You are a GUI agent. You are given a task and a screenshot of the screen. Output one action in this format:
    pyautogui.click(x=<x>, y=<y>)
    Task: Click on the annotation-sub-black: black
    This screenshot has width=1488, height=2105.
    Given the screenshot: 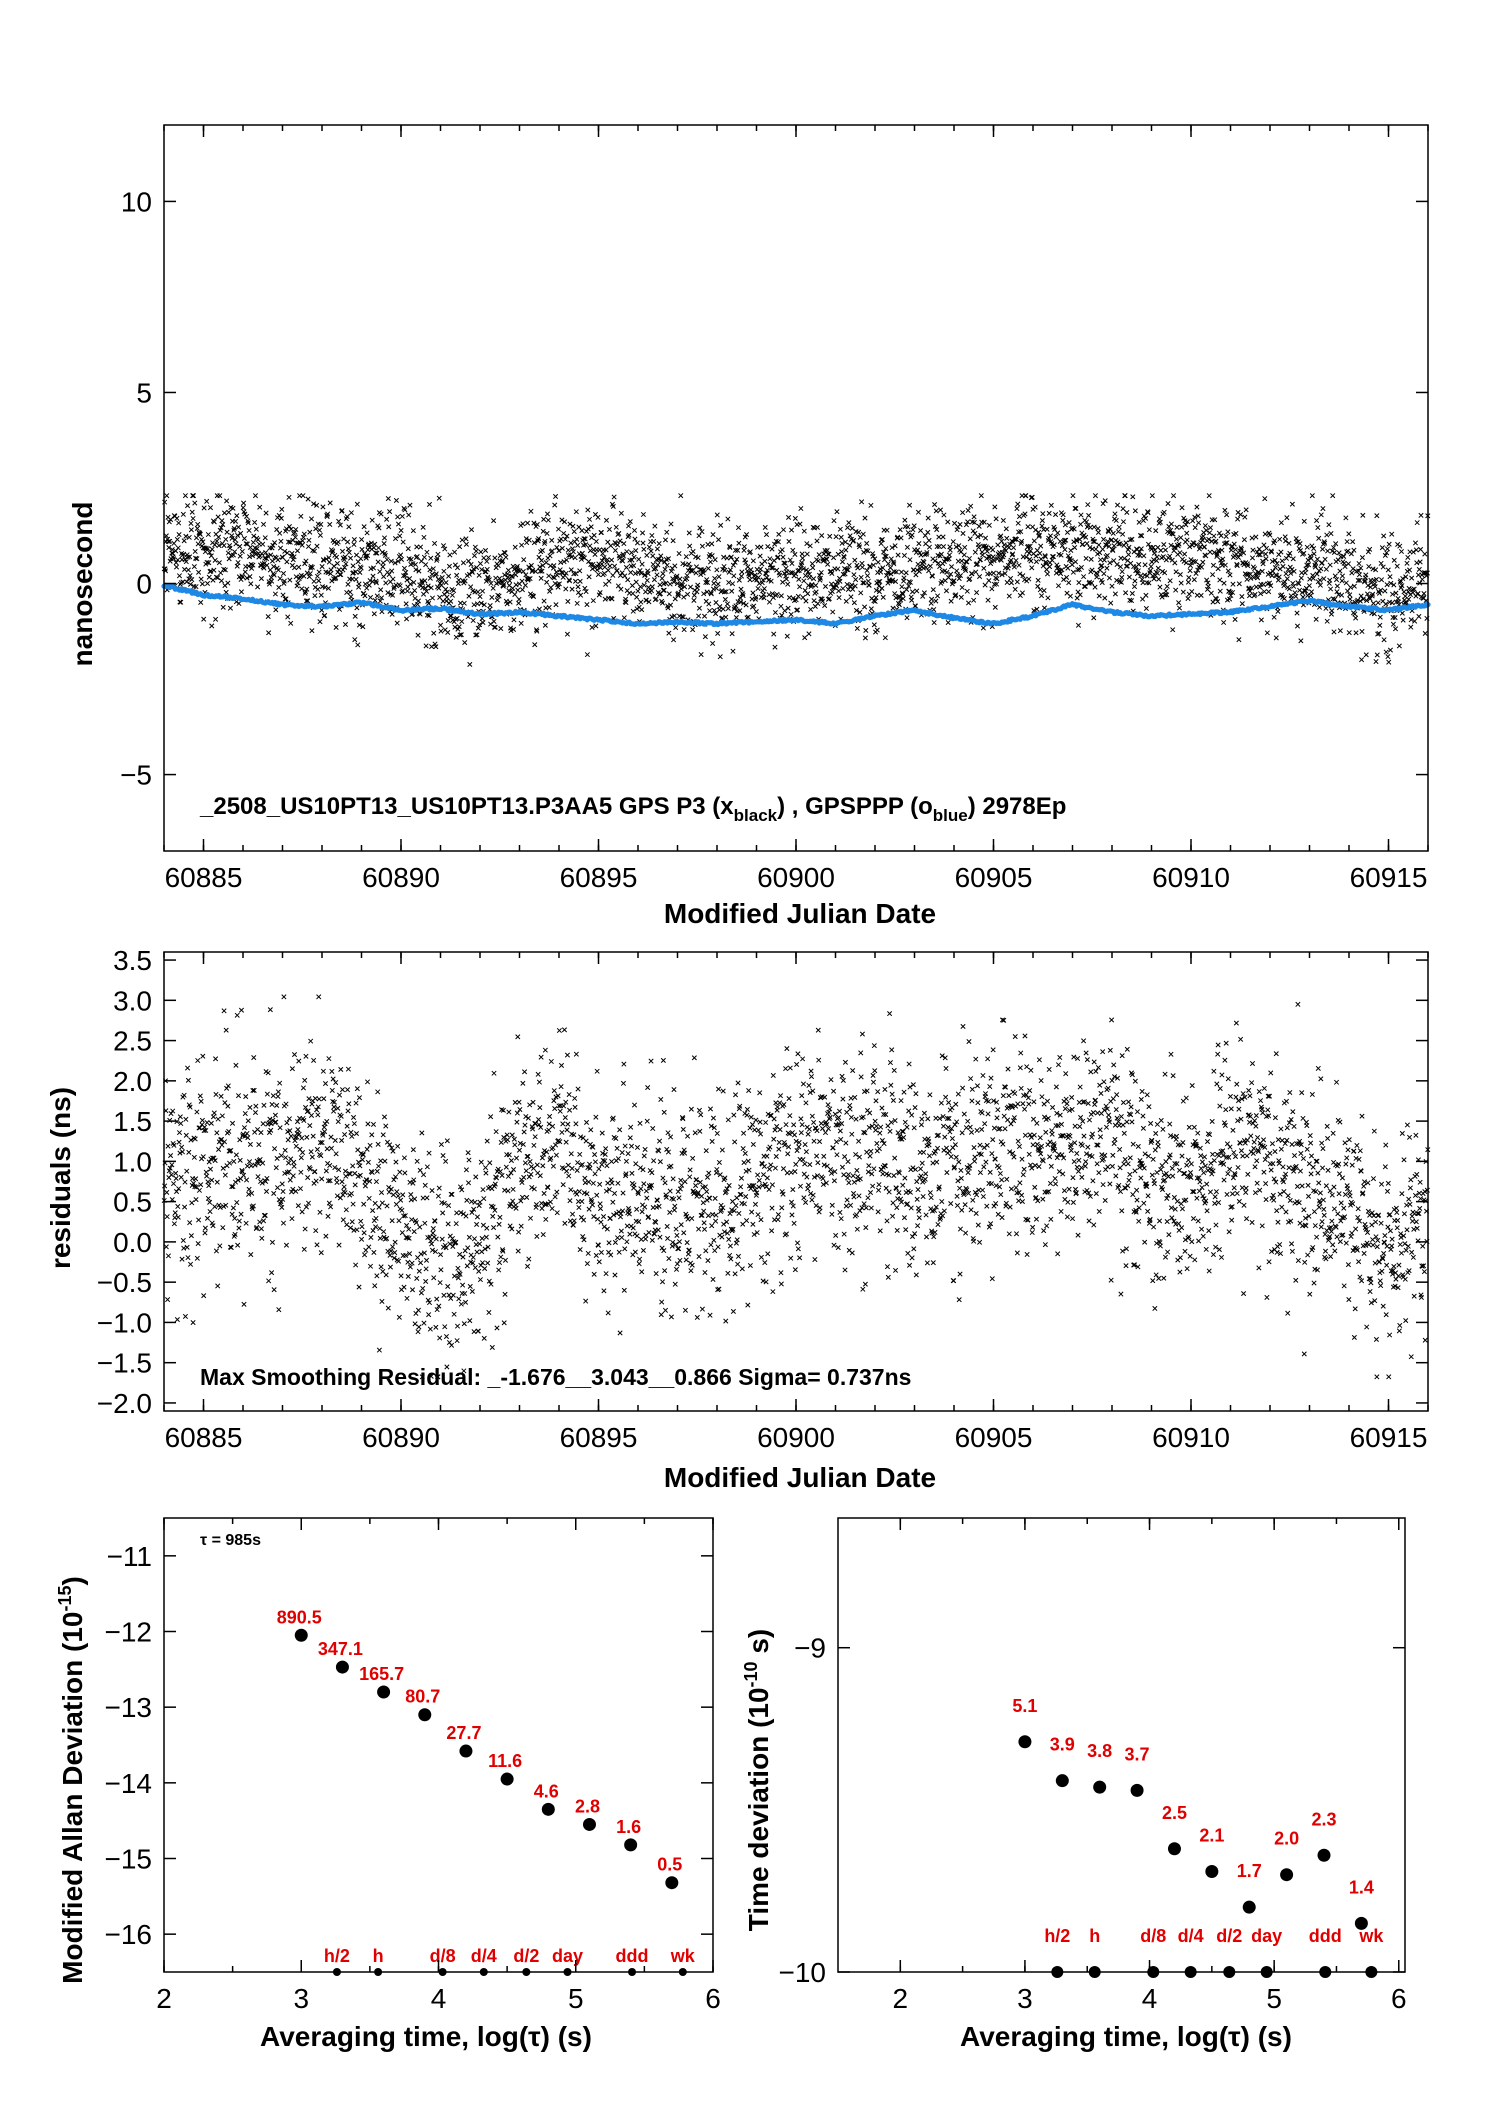 What is the action you would take?
    pyautogui.click(x=756, y=815)
    